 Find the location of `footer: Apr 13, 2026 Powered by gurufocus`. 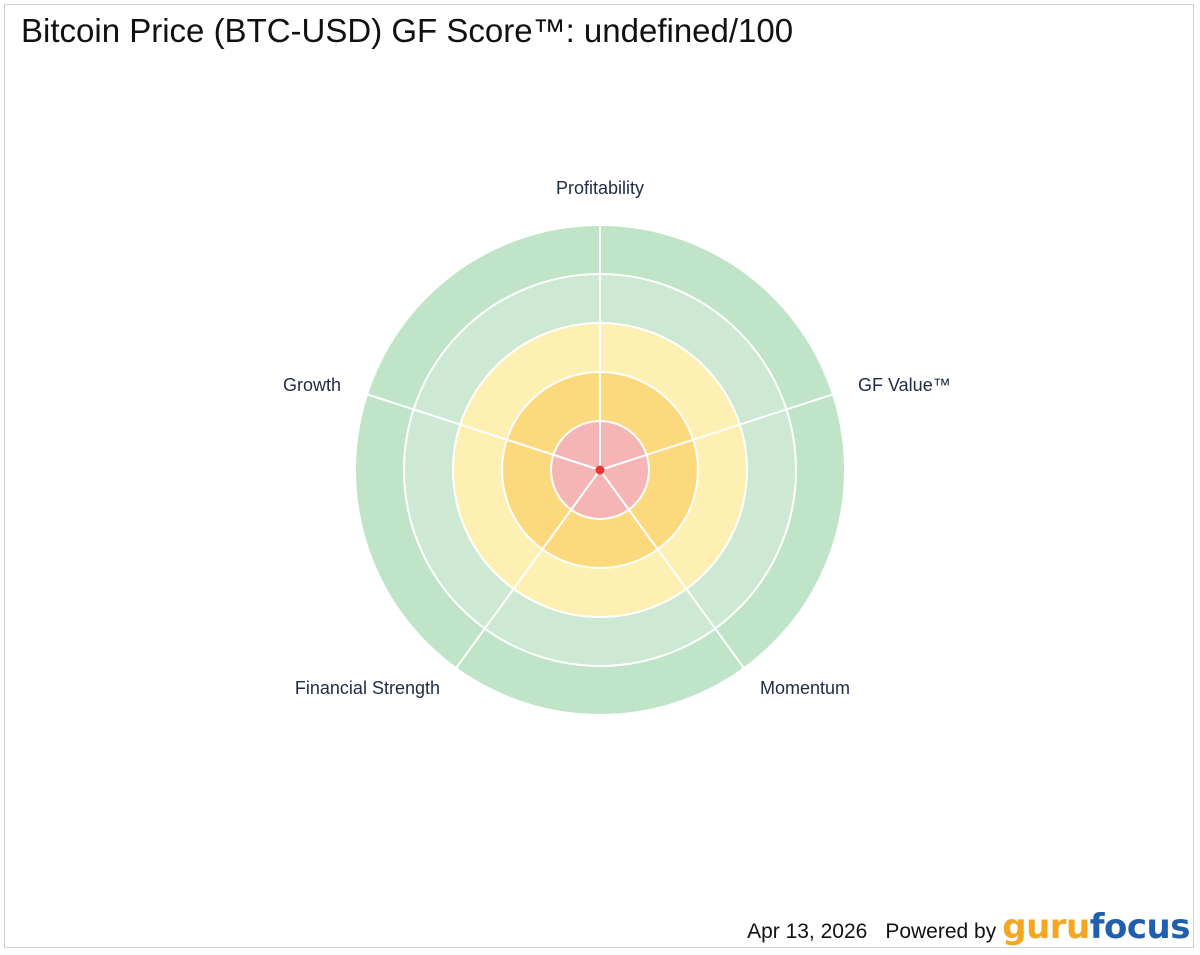

footer: Apr 13, 2026 Powered by gurufocus is located at coordinates (968, 927).